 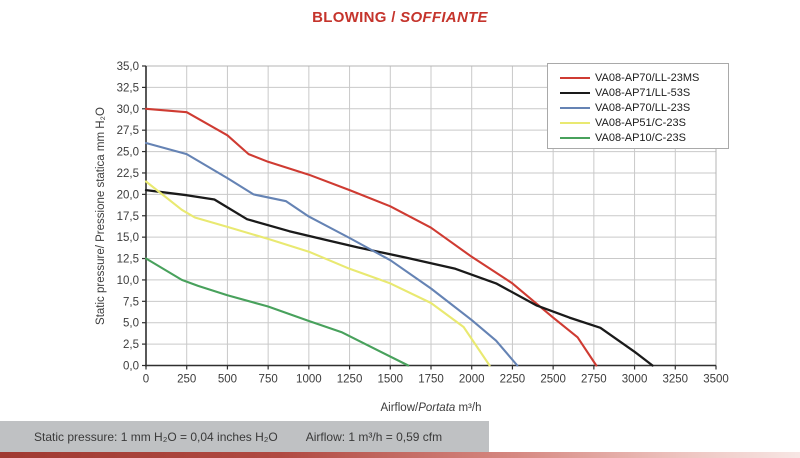 I want to click on y-tick-label: 15,0, so click(x=128, y=238).